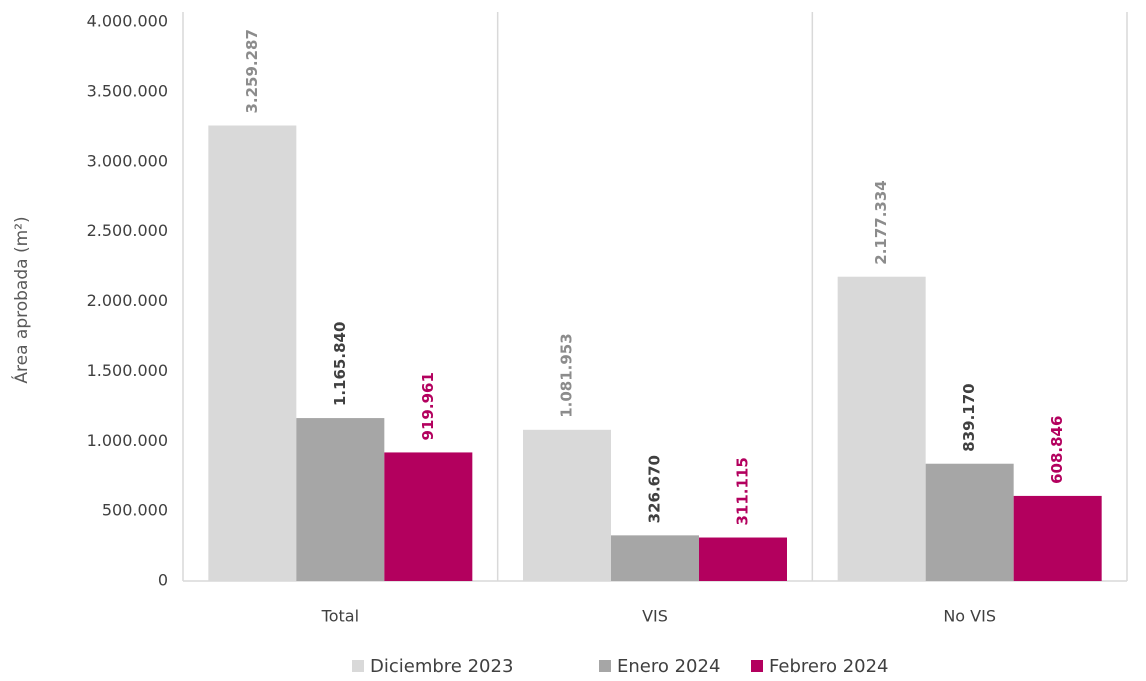  I want to click on data-label: 3.259.287, so click(252, 71).